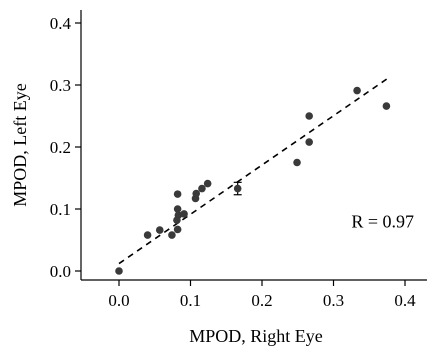  I want to click on x-tick-label: 0.3, so click(333, 300).